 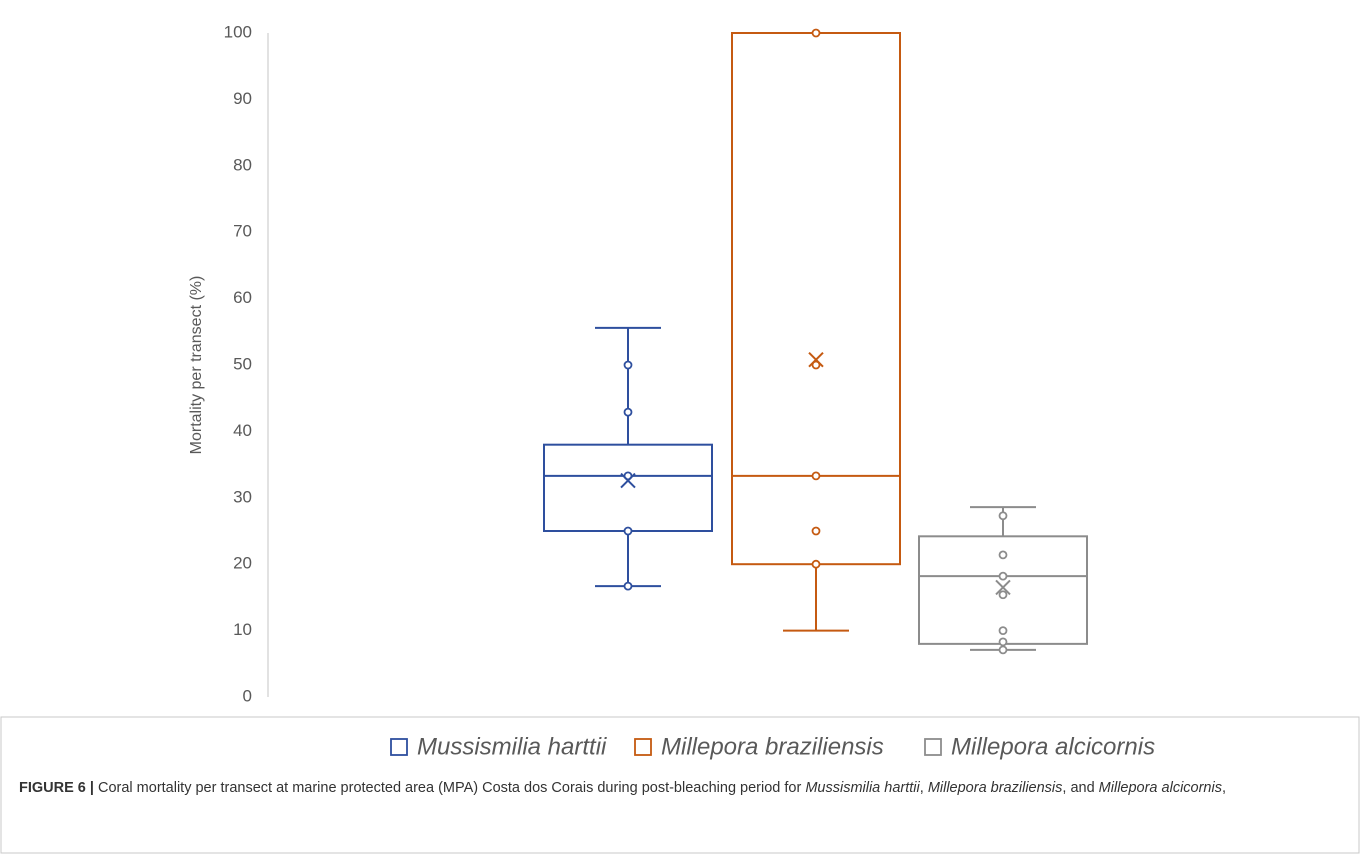 I want to click on caption-label: FIGURE 6 |, so click(x=56, y=788).